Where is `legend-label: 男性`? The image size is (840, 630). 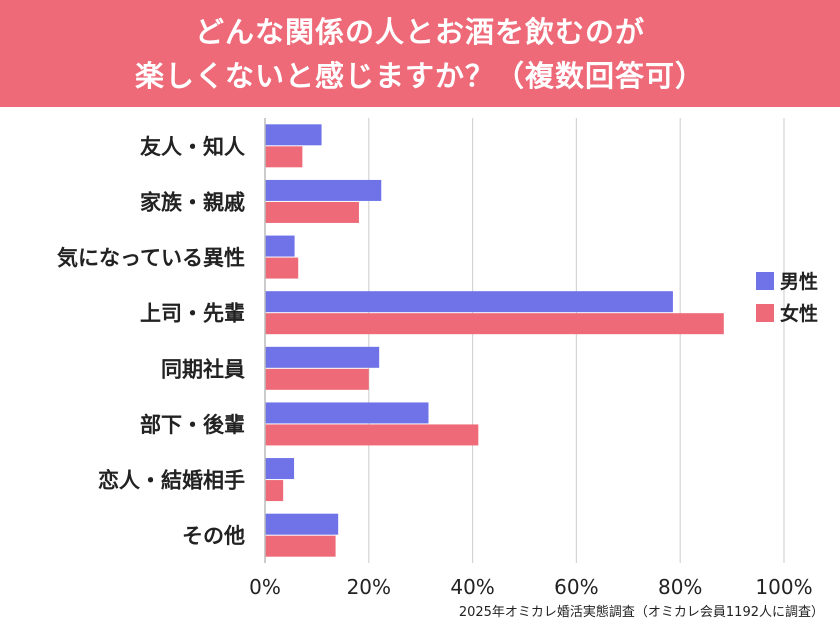 legend-label: 男性 is located at coordinates (799, 281).